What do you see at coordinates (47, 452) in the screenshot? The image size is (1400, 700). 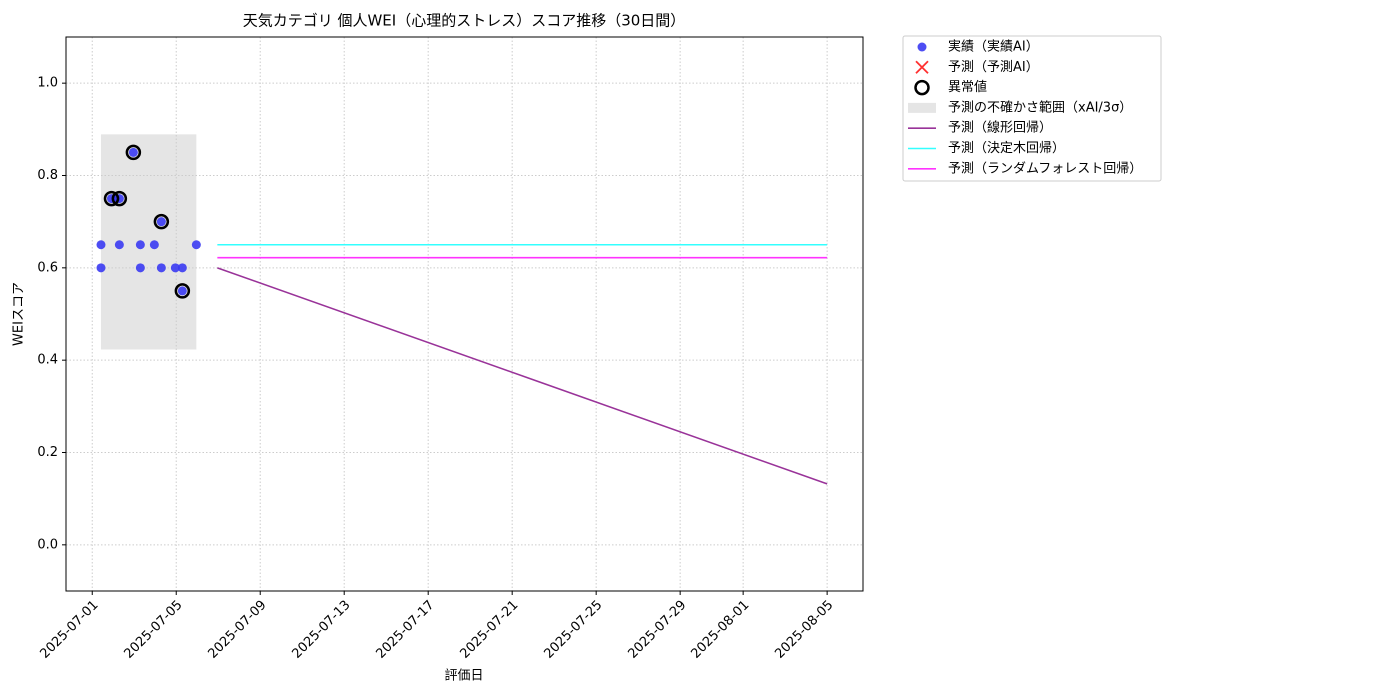 I see `y-tick-label: 0.2` at bounding box center [47, 452].